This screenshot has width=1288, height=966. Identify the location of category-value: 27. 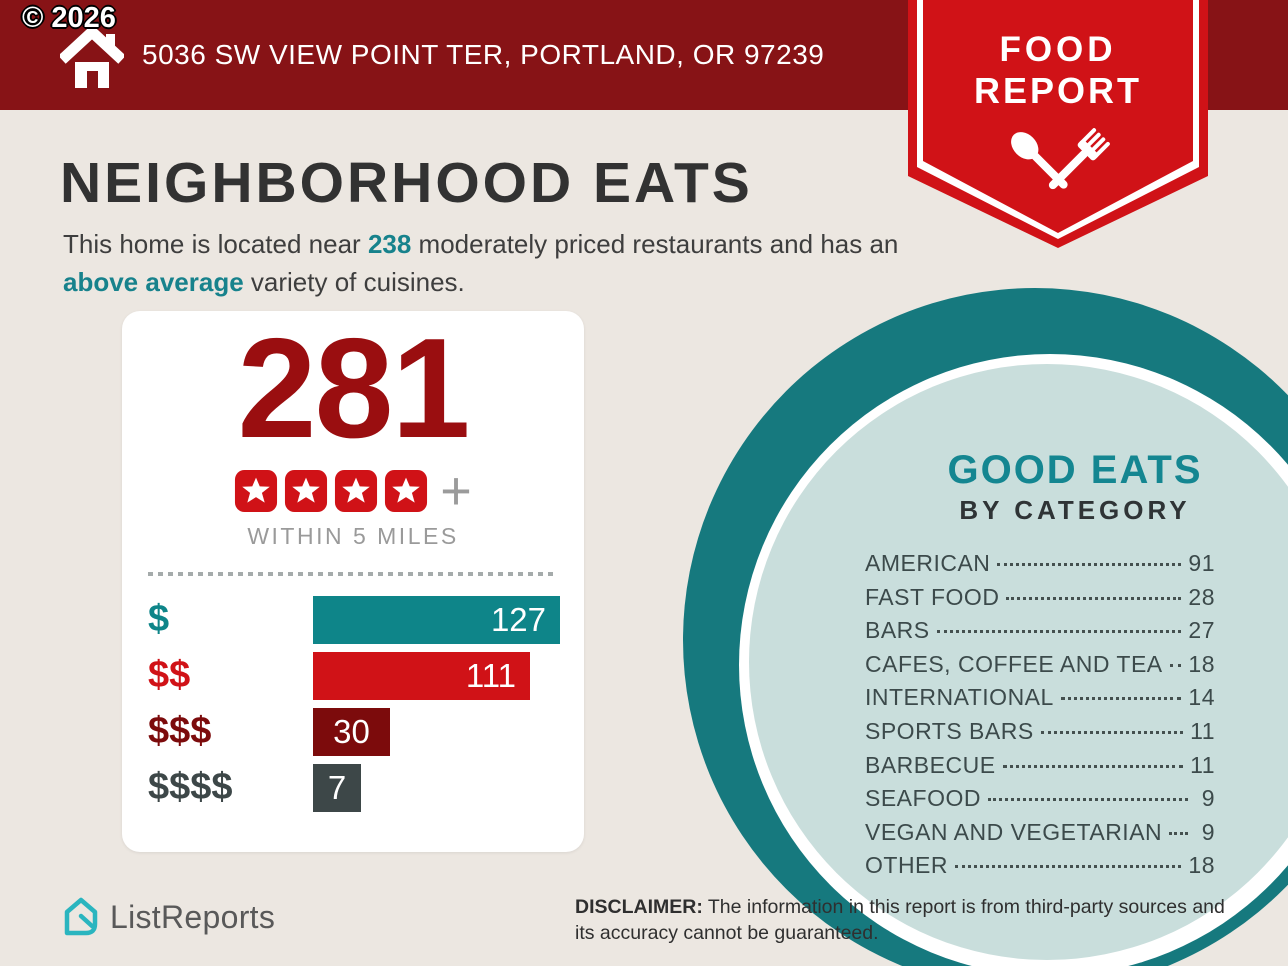
(1201, 630).